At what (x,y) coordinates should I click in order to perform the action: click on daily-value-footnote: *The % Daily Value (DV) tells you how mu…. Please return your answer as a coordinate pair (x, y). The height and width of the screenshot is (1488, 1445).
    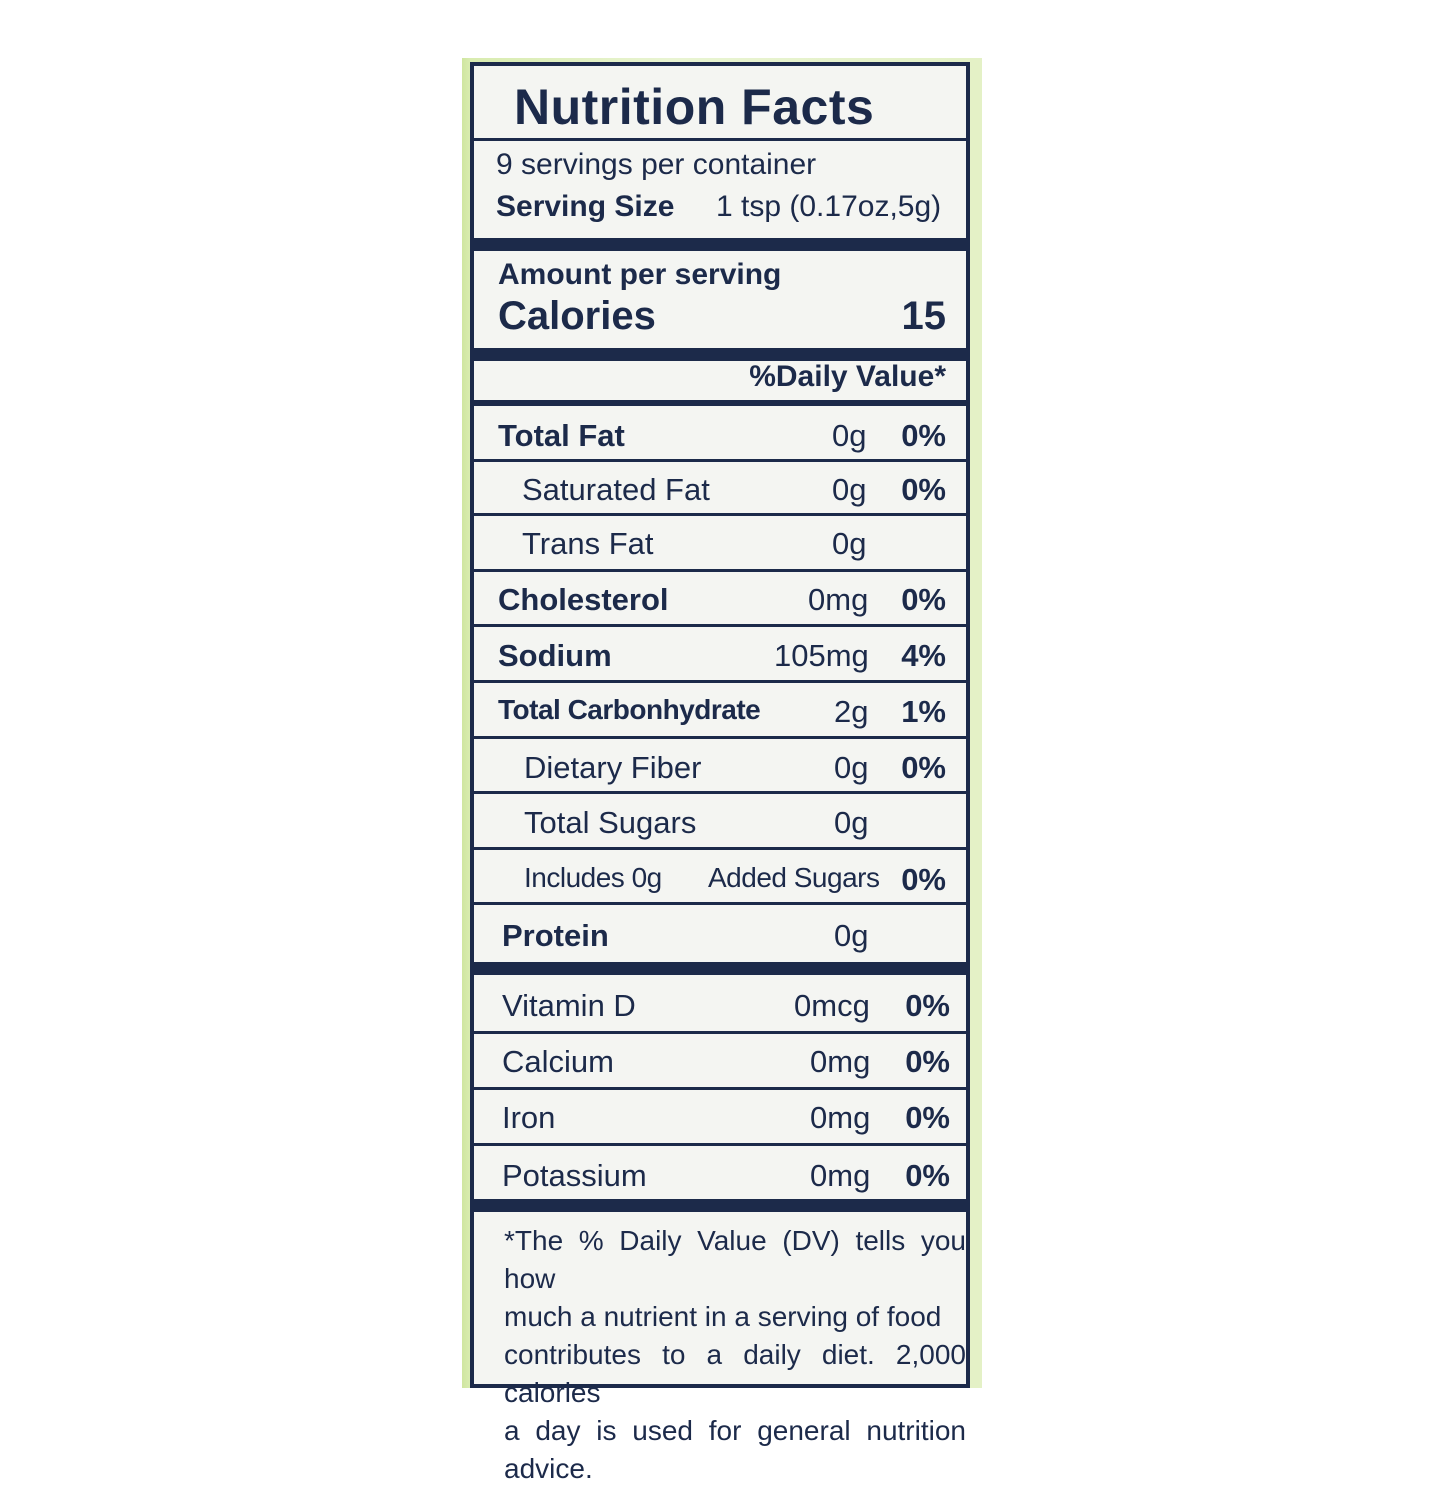
    Looking at the image, I should click on (735, 1355).